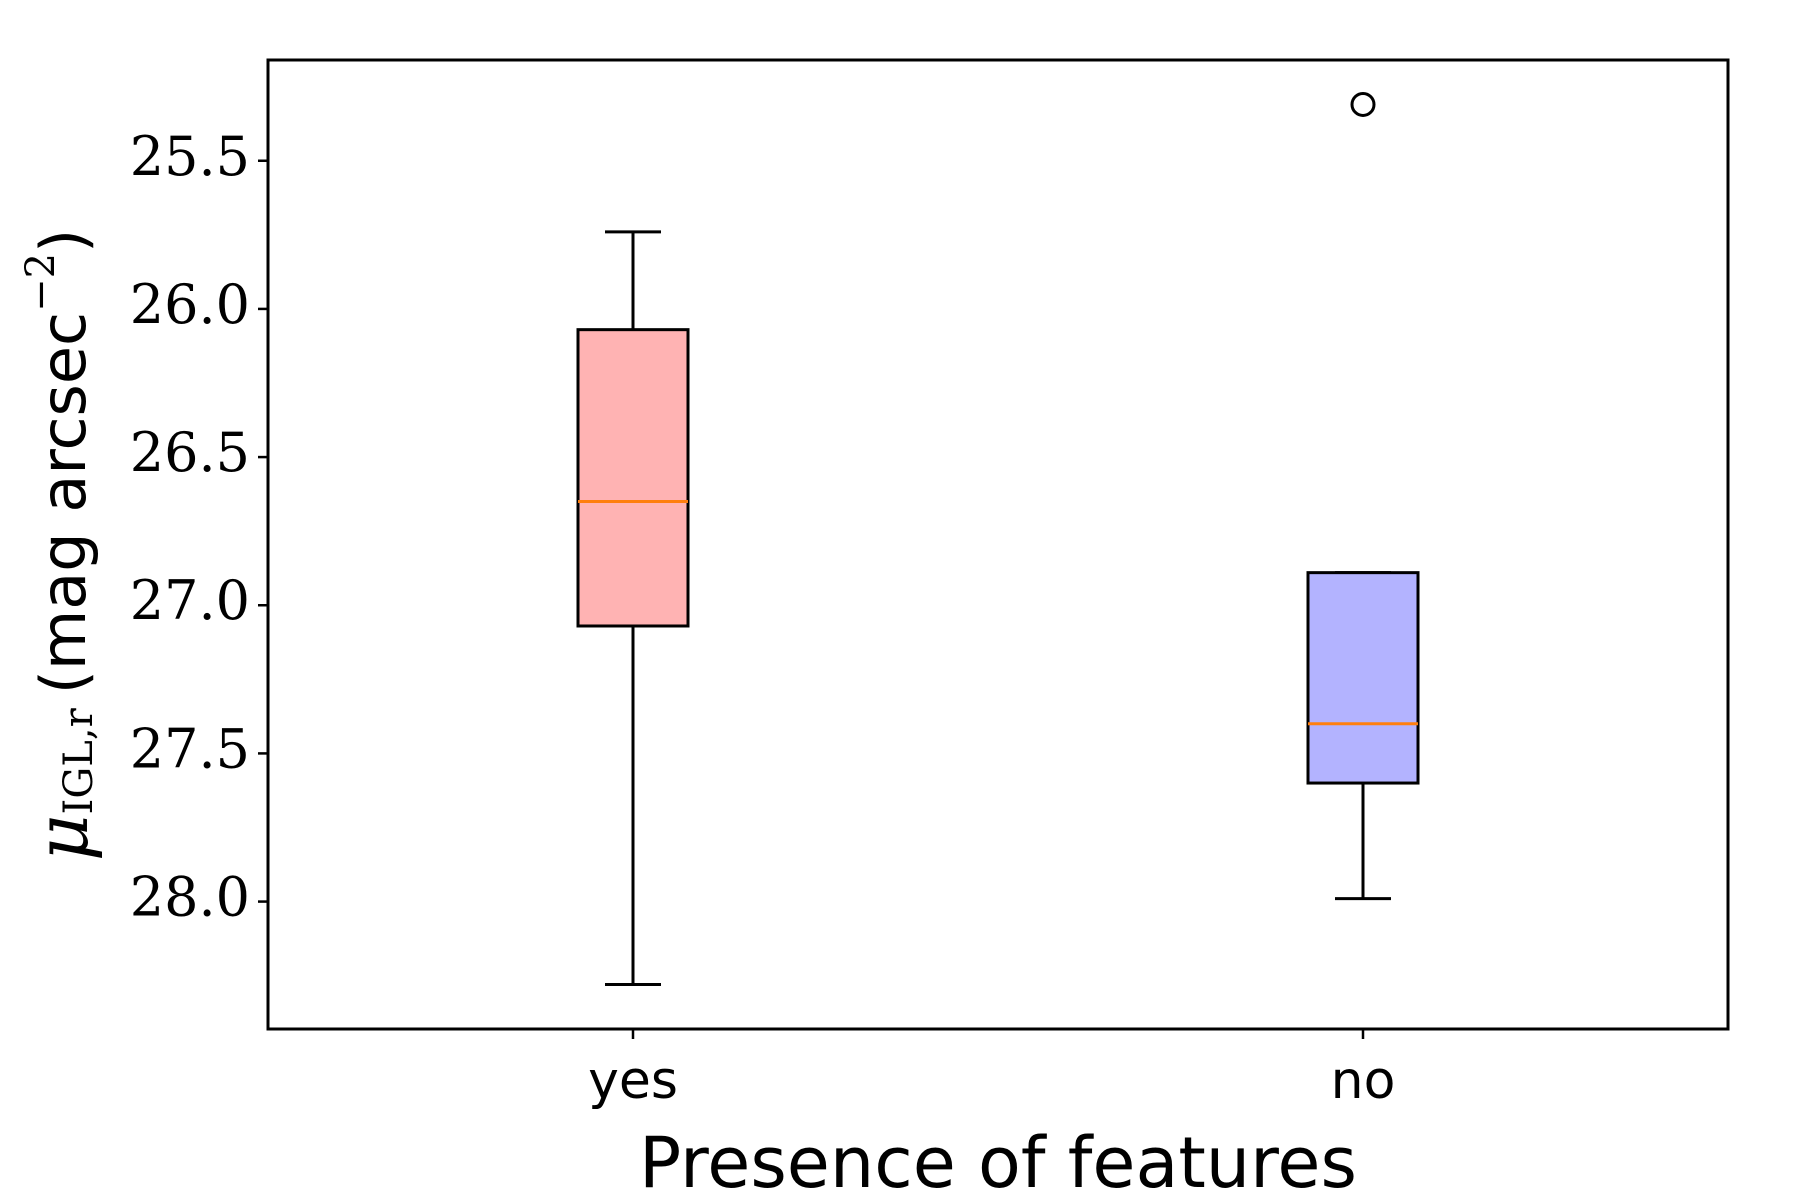 The height and width of the screenshot is (1200, 1800). I want to click on y-tick-label: 25.5, so click(190, 156).